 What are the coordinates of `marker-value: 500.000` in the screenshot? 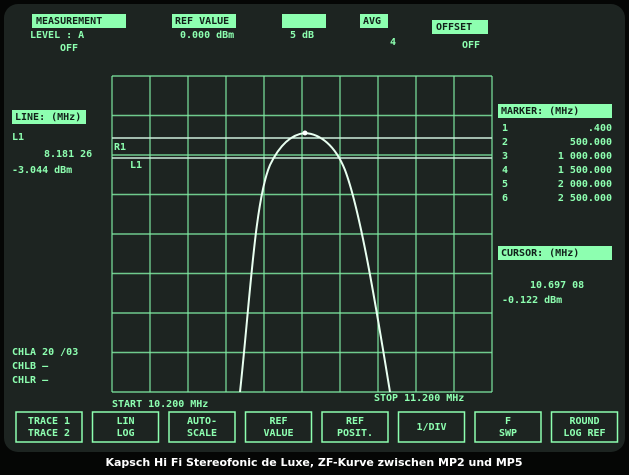 It's located at (591, 142).